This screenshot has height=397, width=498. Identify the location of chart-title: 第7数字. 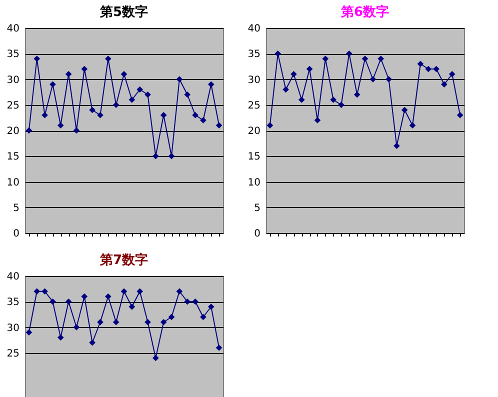
(123, 260).